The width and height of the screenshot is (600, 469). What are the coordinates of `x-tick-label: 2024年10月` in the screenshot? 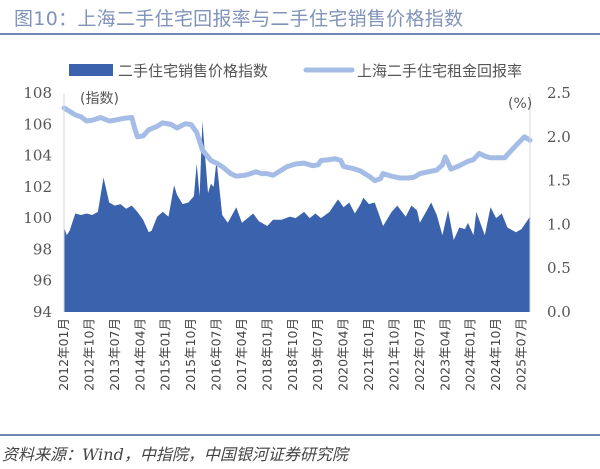 It's located at (495, 354).